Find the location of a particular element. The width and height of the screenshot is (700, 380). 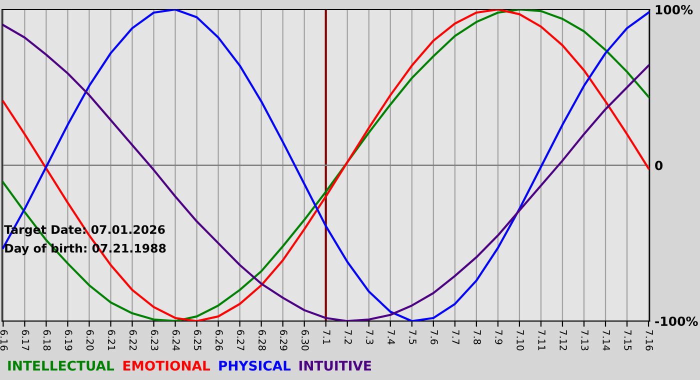

x-tick-label: 7.10 is located at coordinates (520, 340).